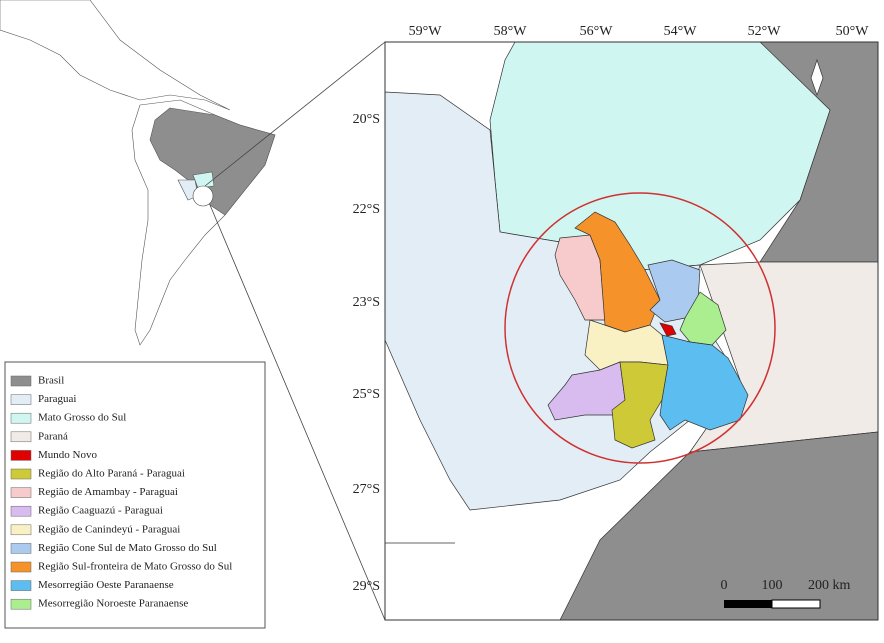 This screenshot has height=643, width=884. What do you see at coordinates (748, 604) in the screenshot?
I see `scale-bar-black` at bounding box center [748, 604].